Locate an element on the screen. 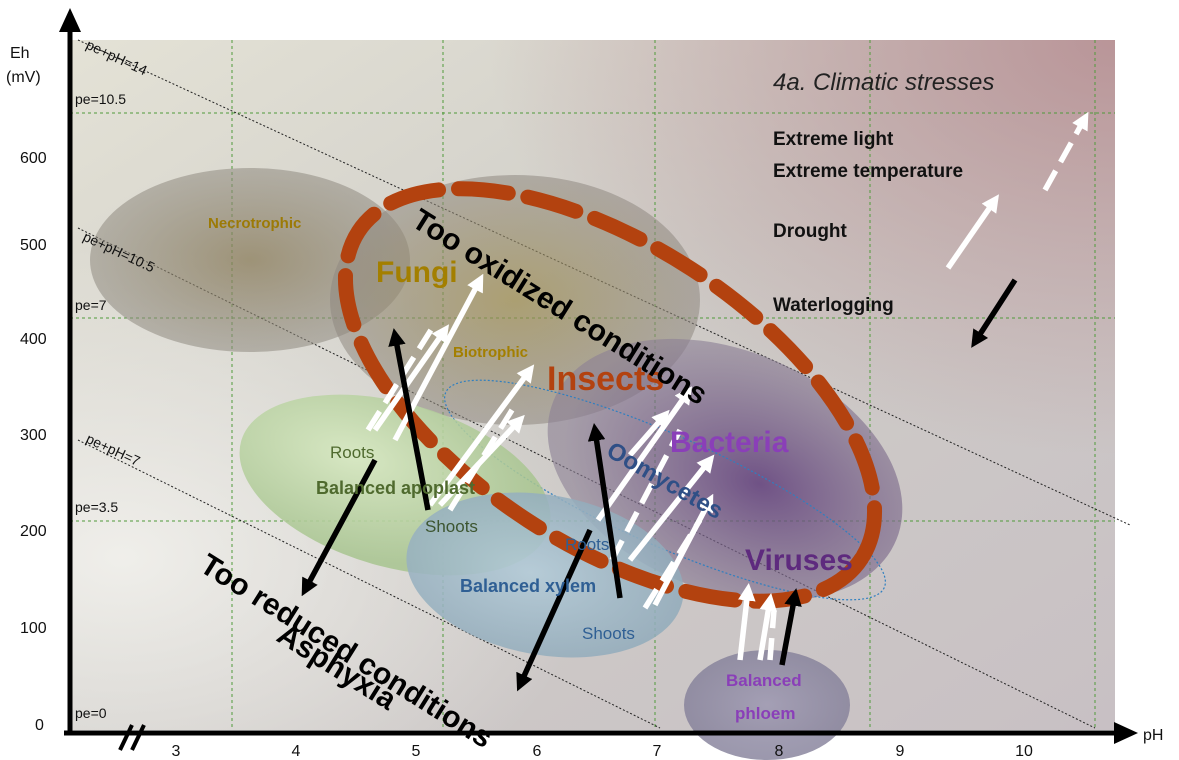 The height and width of the screenshot is (760, 1179). x-axis-arrowhead is located at coordinates (1126, 733).